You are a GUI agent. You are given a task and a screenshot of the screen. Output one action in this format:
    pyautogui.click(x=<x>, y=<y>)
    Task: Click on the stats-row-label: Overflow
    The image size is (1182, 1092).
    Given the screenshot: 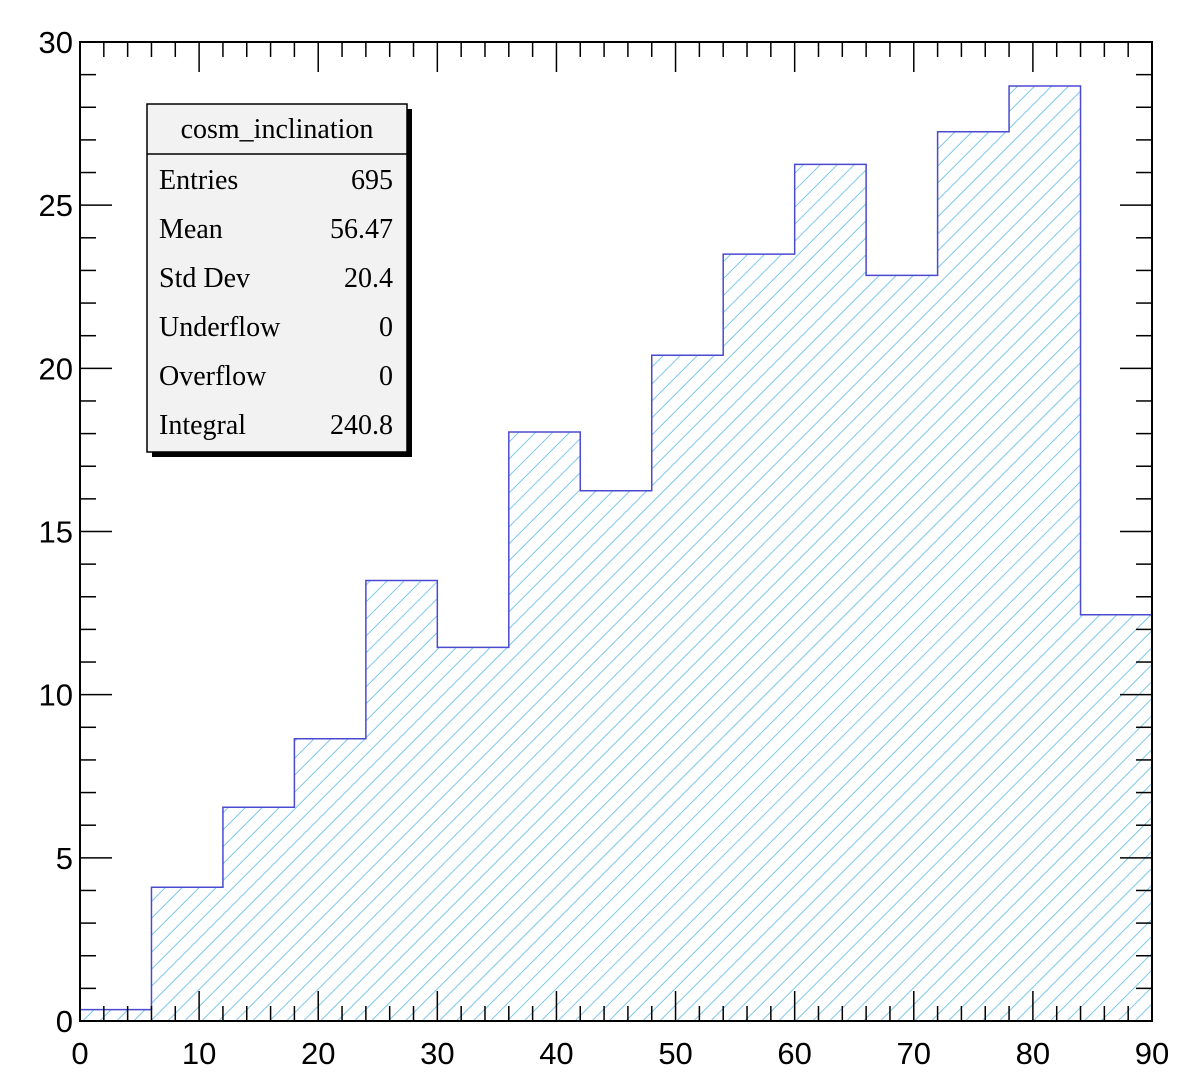 What is the action you would take?
    pyautogui.click(x=213, y=376)
    